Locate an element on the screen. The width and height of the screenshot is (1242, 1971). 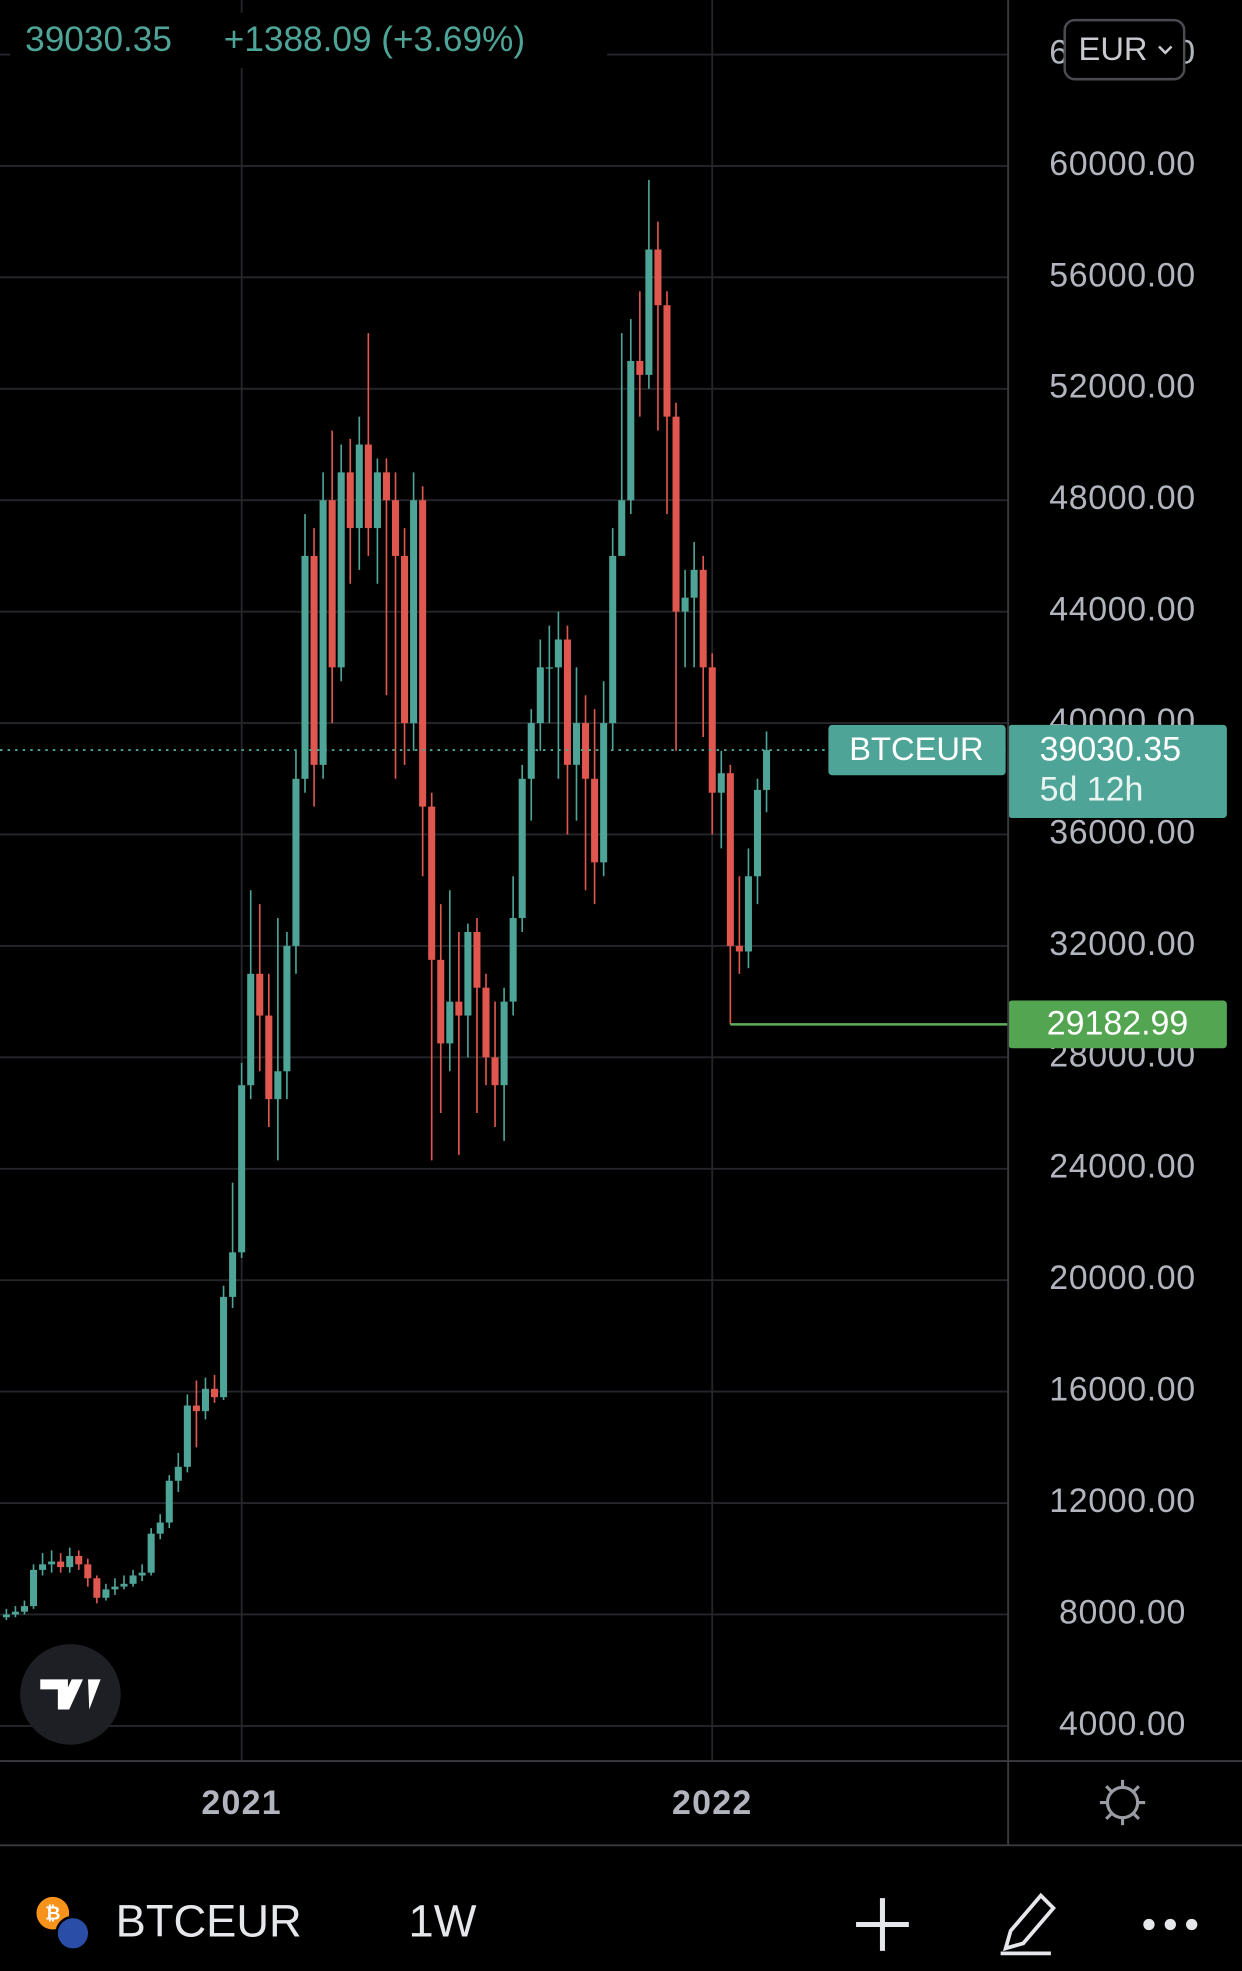
draw-icon is located at coordinates (1028, 1924).